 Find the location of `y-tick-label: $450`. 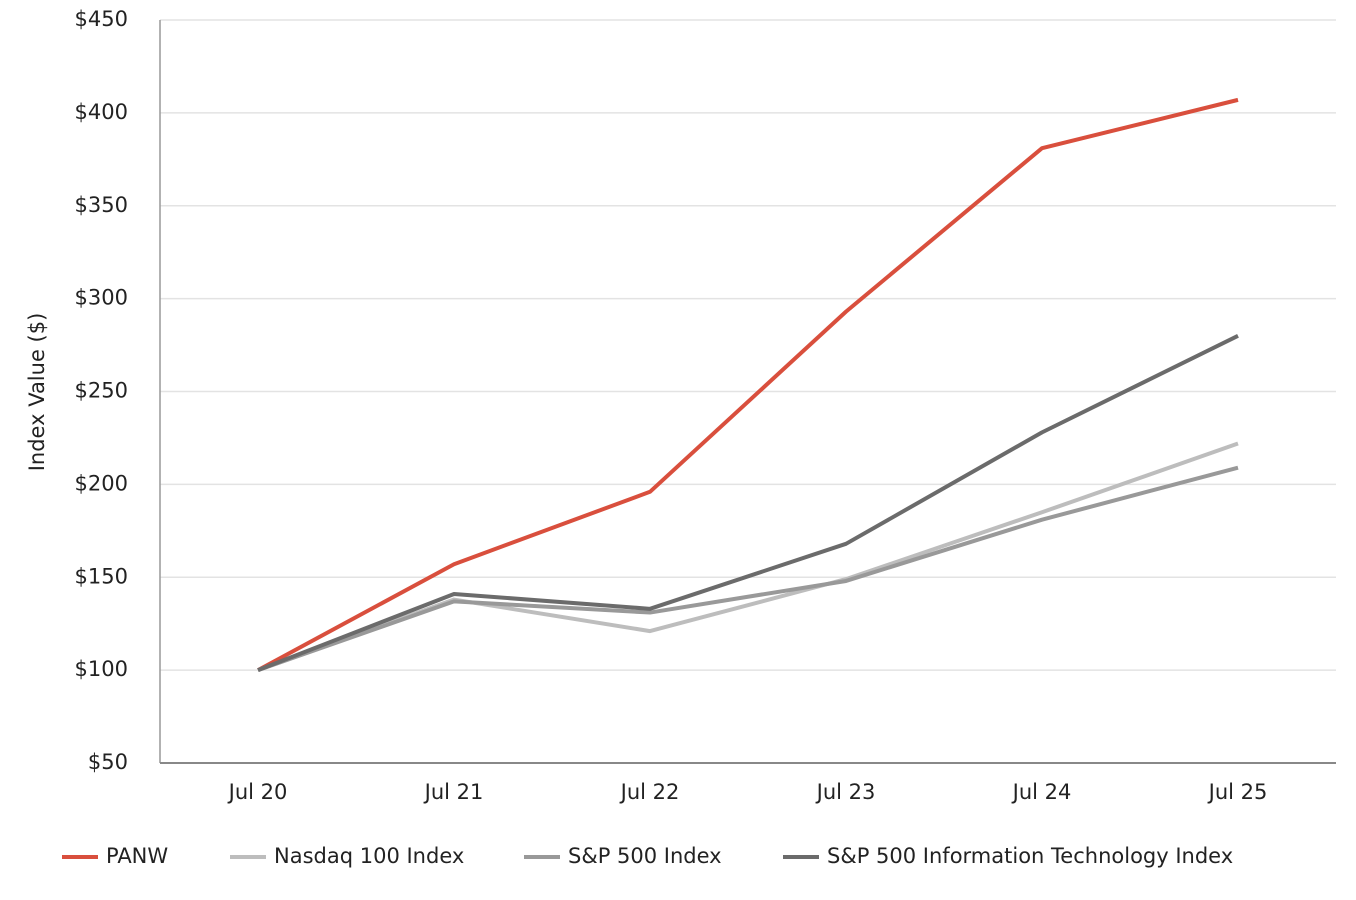

y-tick-label: $450 is located at coordinates (101, 19).